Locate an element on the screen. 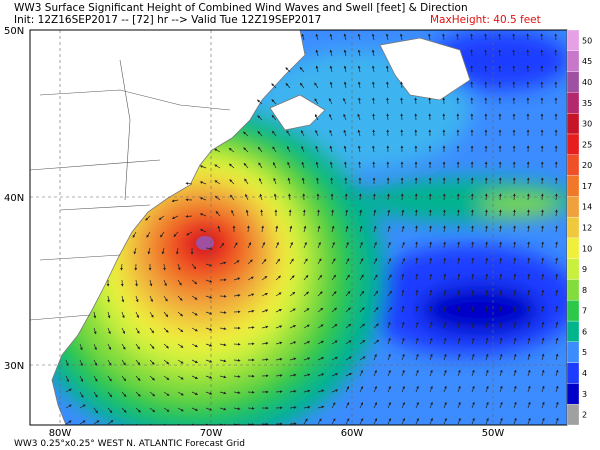  colorbar-label: 40 is located at coordinates (587, 82).